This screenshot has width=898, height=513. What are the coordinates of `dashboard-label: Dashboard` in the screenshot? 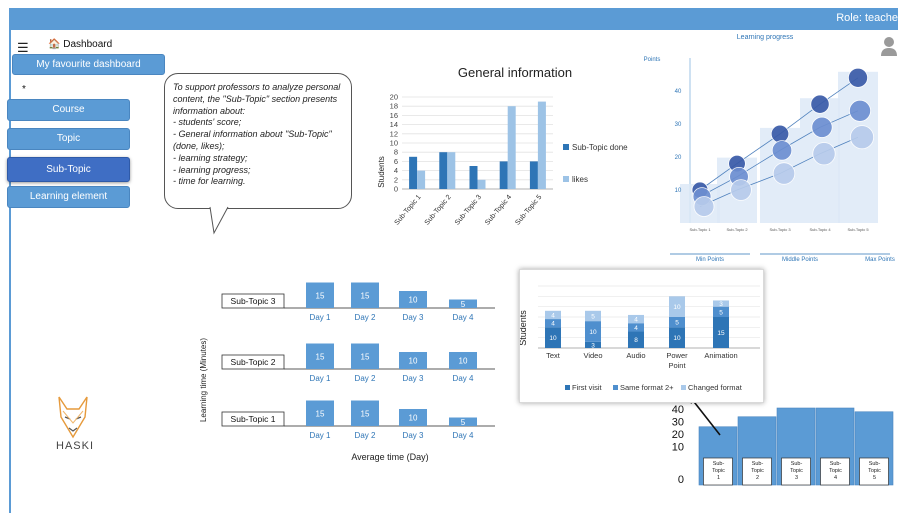 It's located at (88, 44).